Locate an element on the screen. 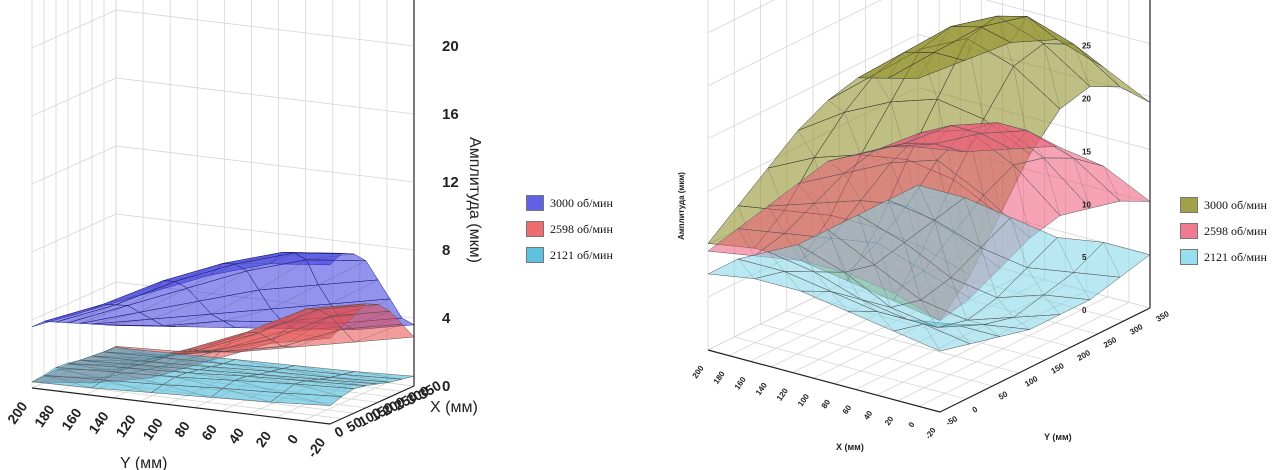 The image size is (1276, 470). left-x-axis-title: X (мм) is located at coordinates (454, 407).